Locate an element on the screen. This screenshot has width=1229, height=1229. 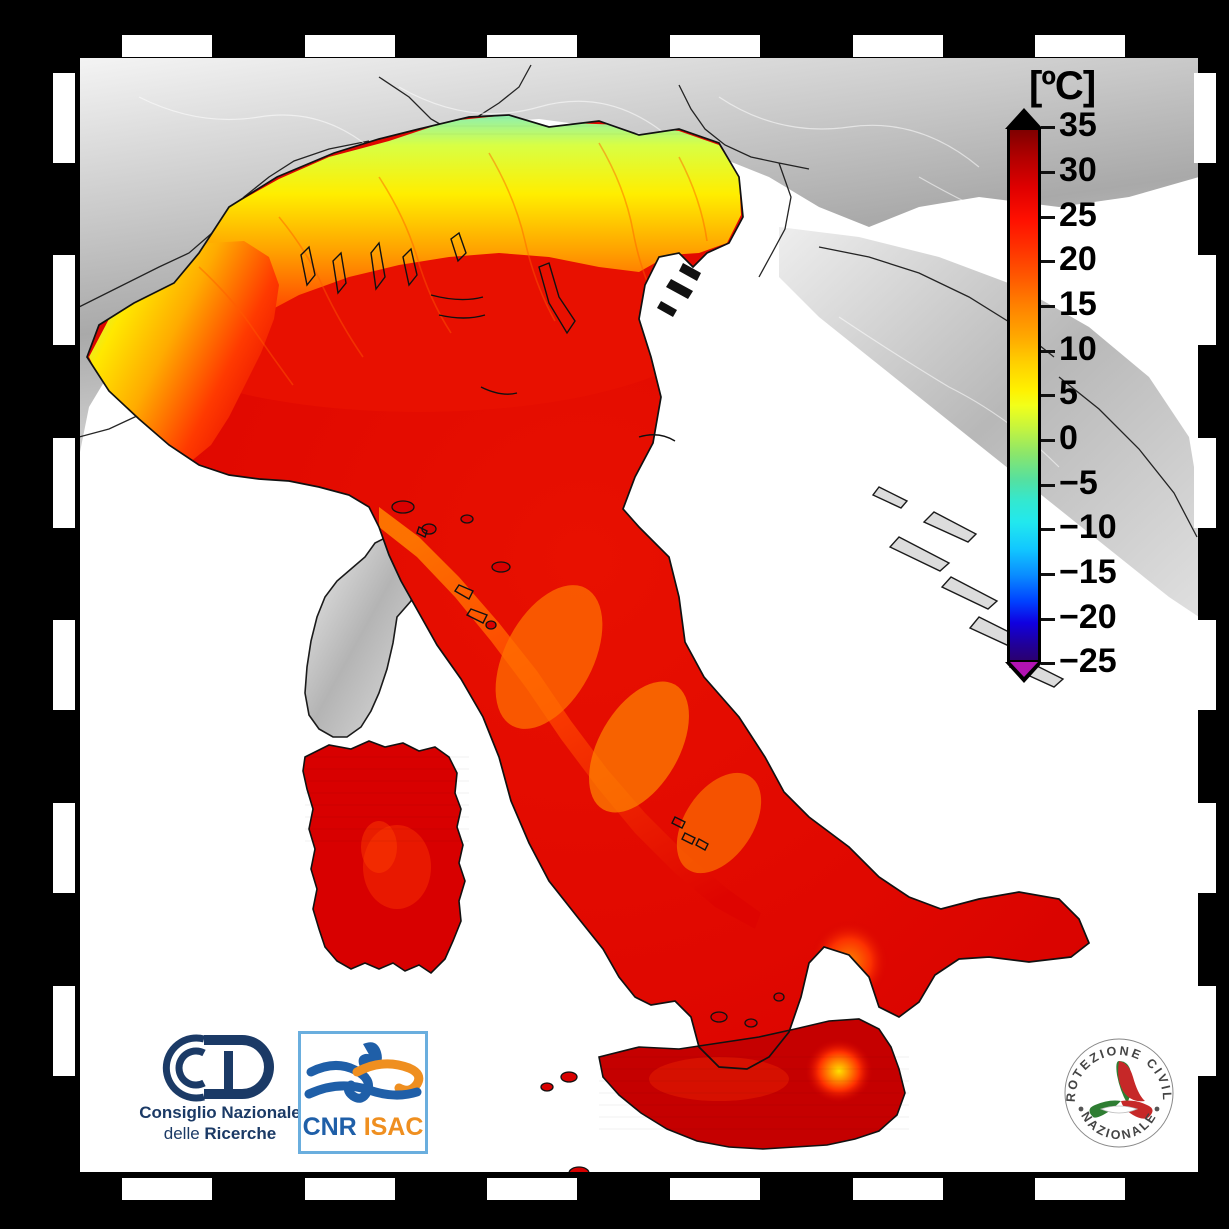
sardinia is located at coordinates (385, 857).